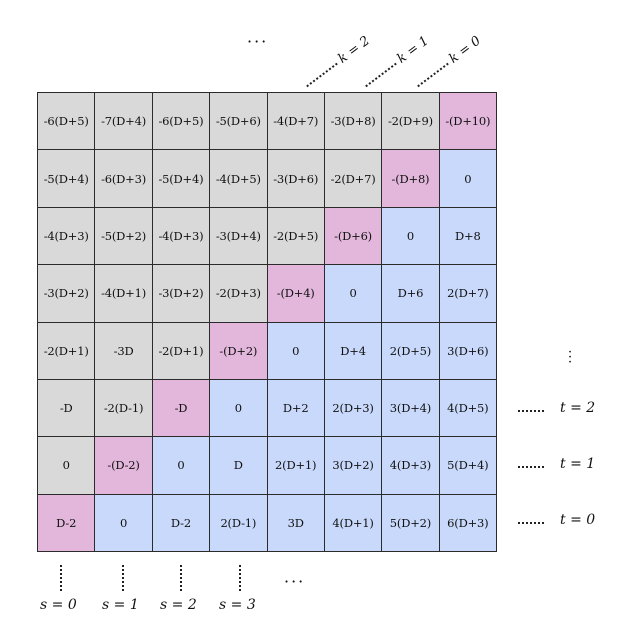  What do you see at coordinates (295, 293) in the screenshot?
I see `grid-cell: -(D+4)` at bounding box center [295, 293].